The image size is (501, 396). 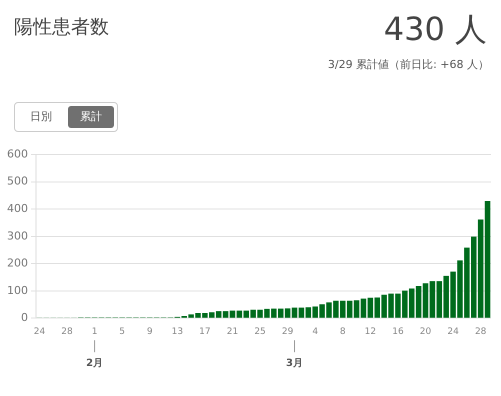 What do you see at coordinates (149, 331) in the screenshot?
I see `x-tick-label: 9` at bounding box center [149, 331].